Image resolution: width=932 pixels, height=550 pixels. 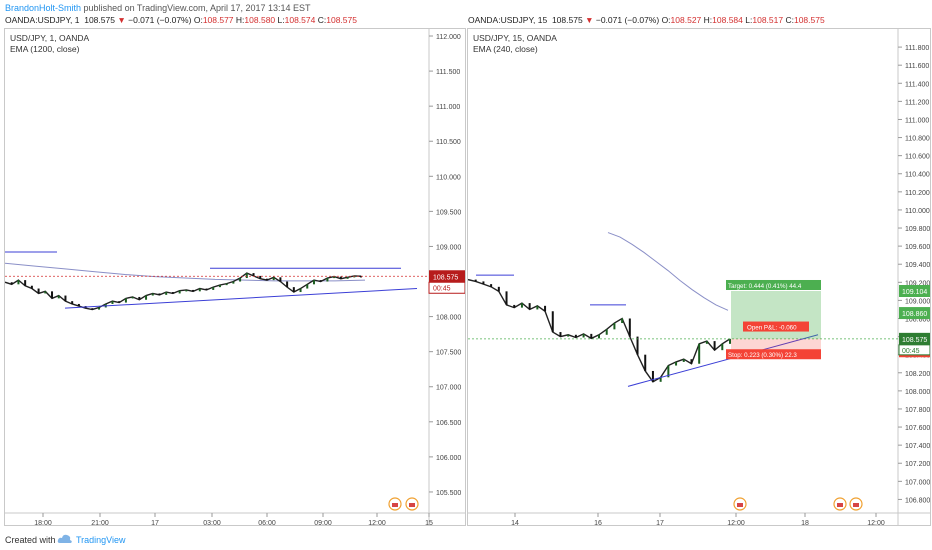 I want to click on footer: Created with TradingView, so click(x=466, y=540).